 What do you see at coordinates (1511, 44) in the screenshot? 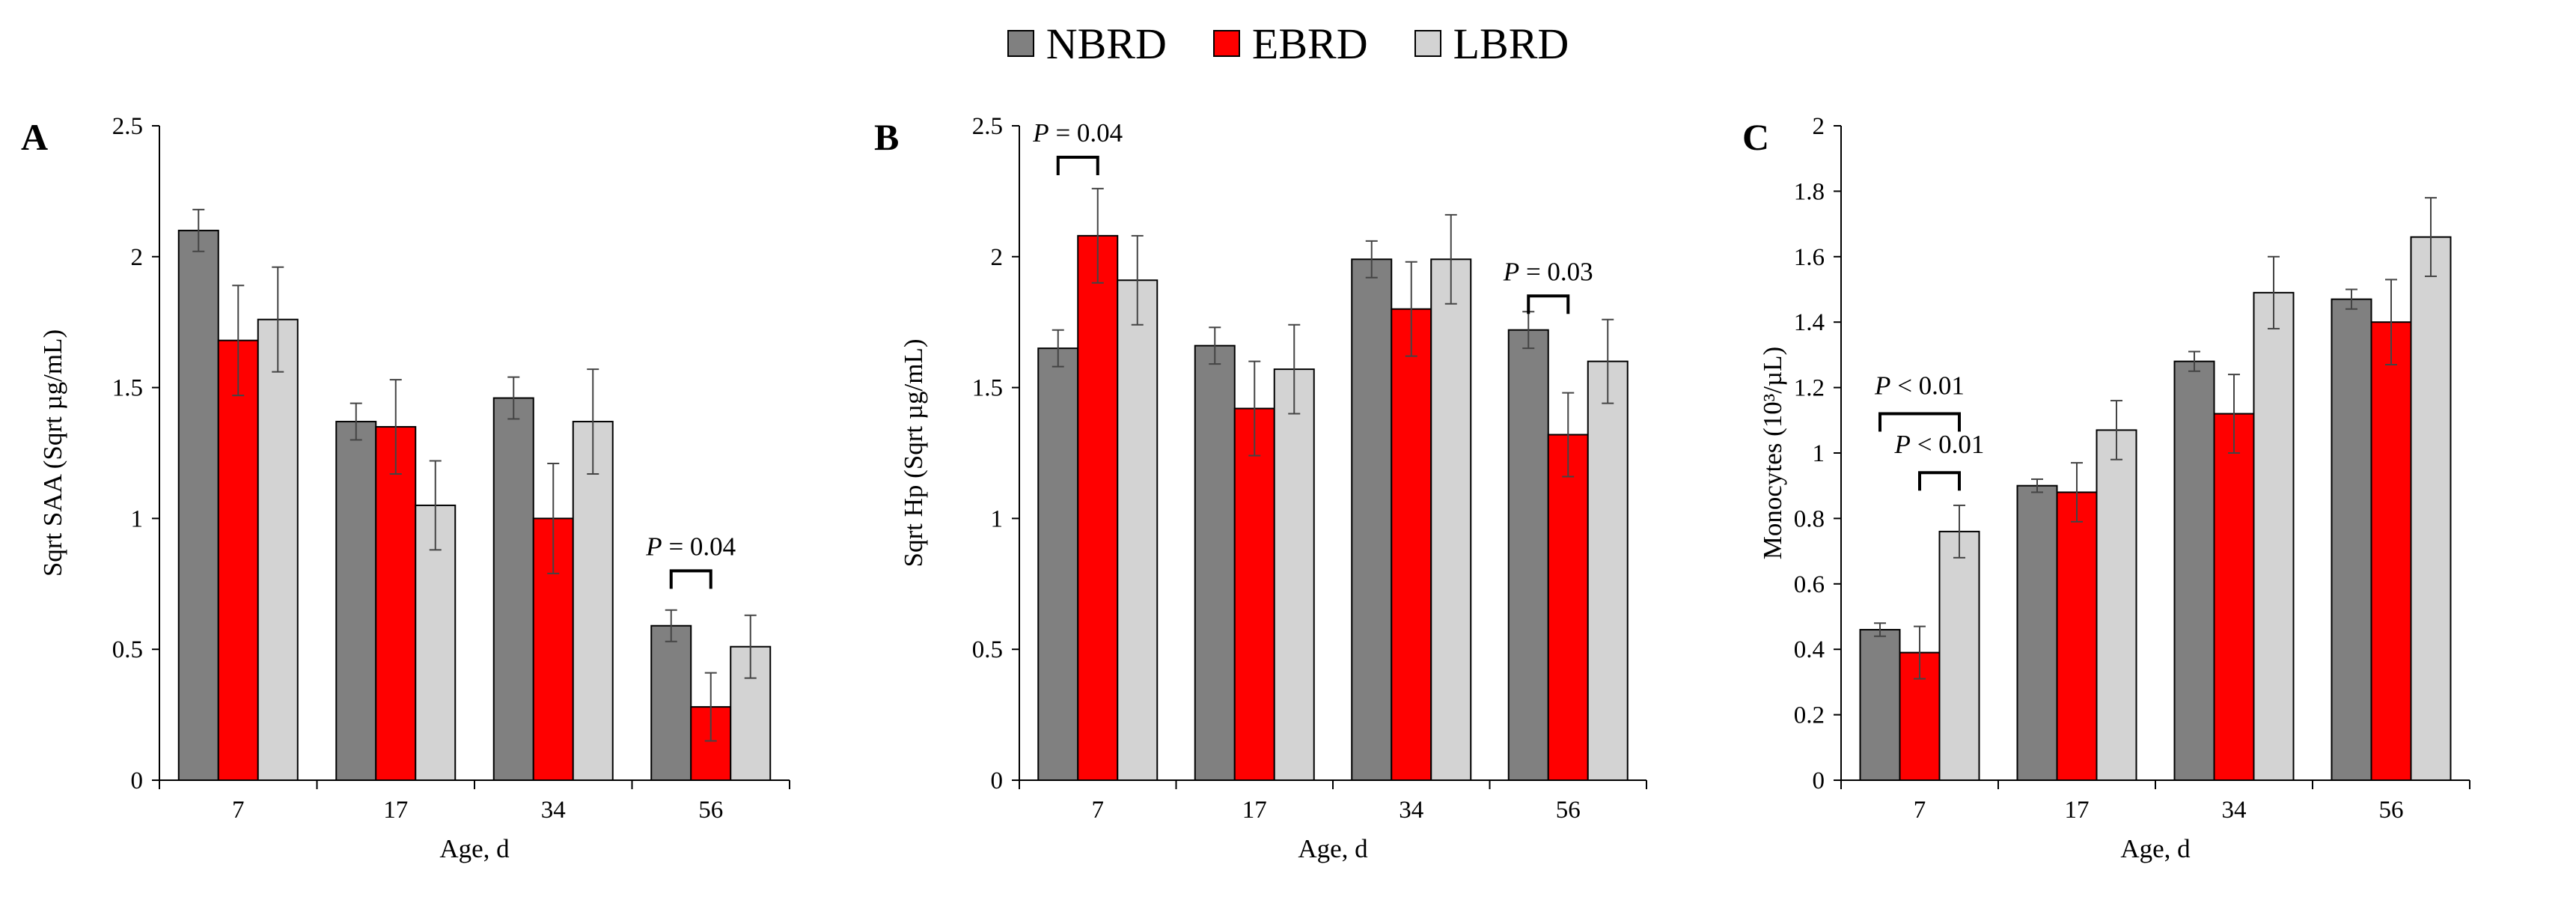
I see `legend-label-lbrd: LBRD` at bounding box center [1511, 44].